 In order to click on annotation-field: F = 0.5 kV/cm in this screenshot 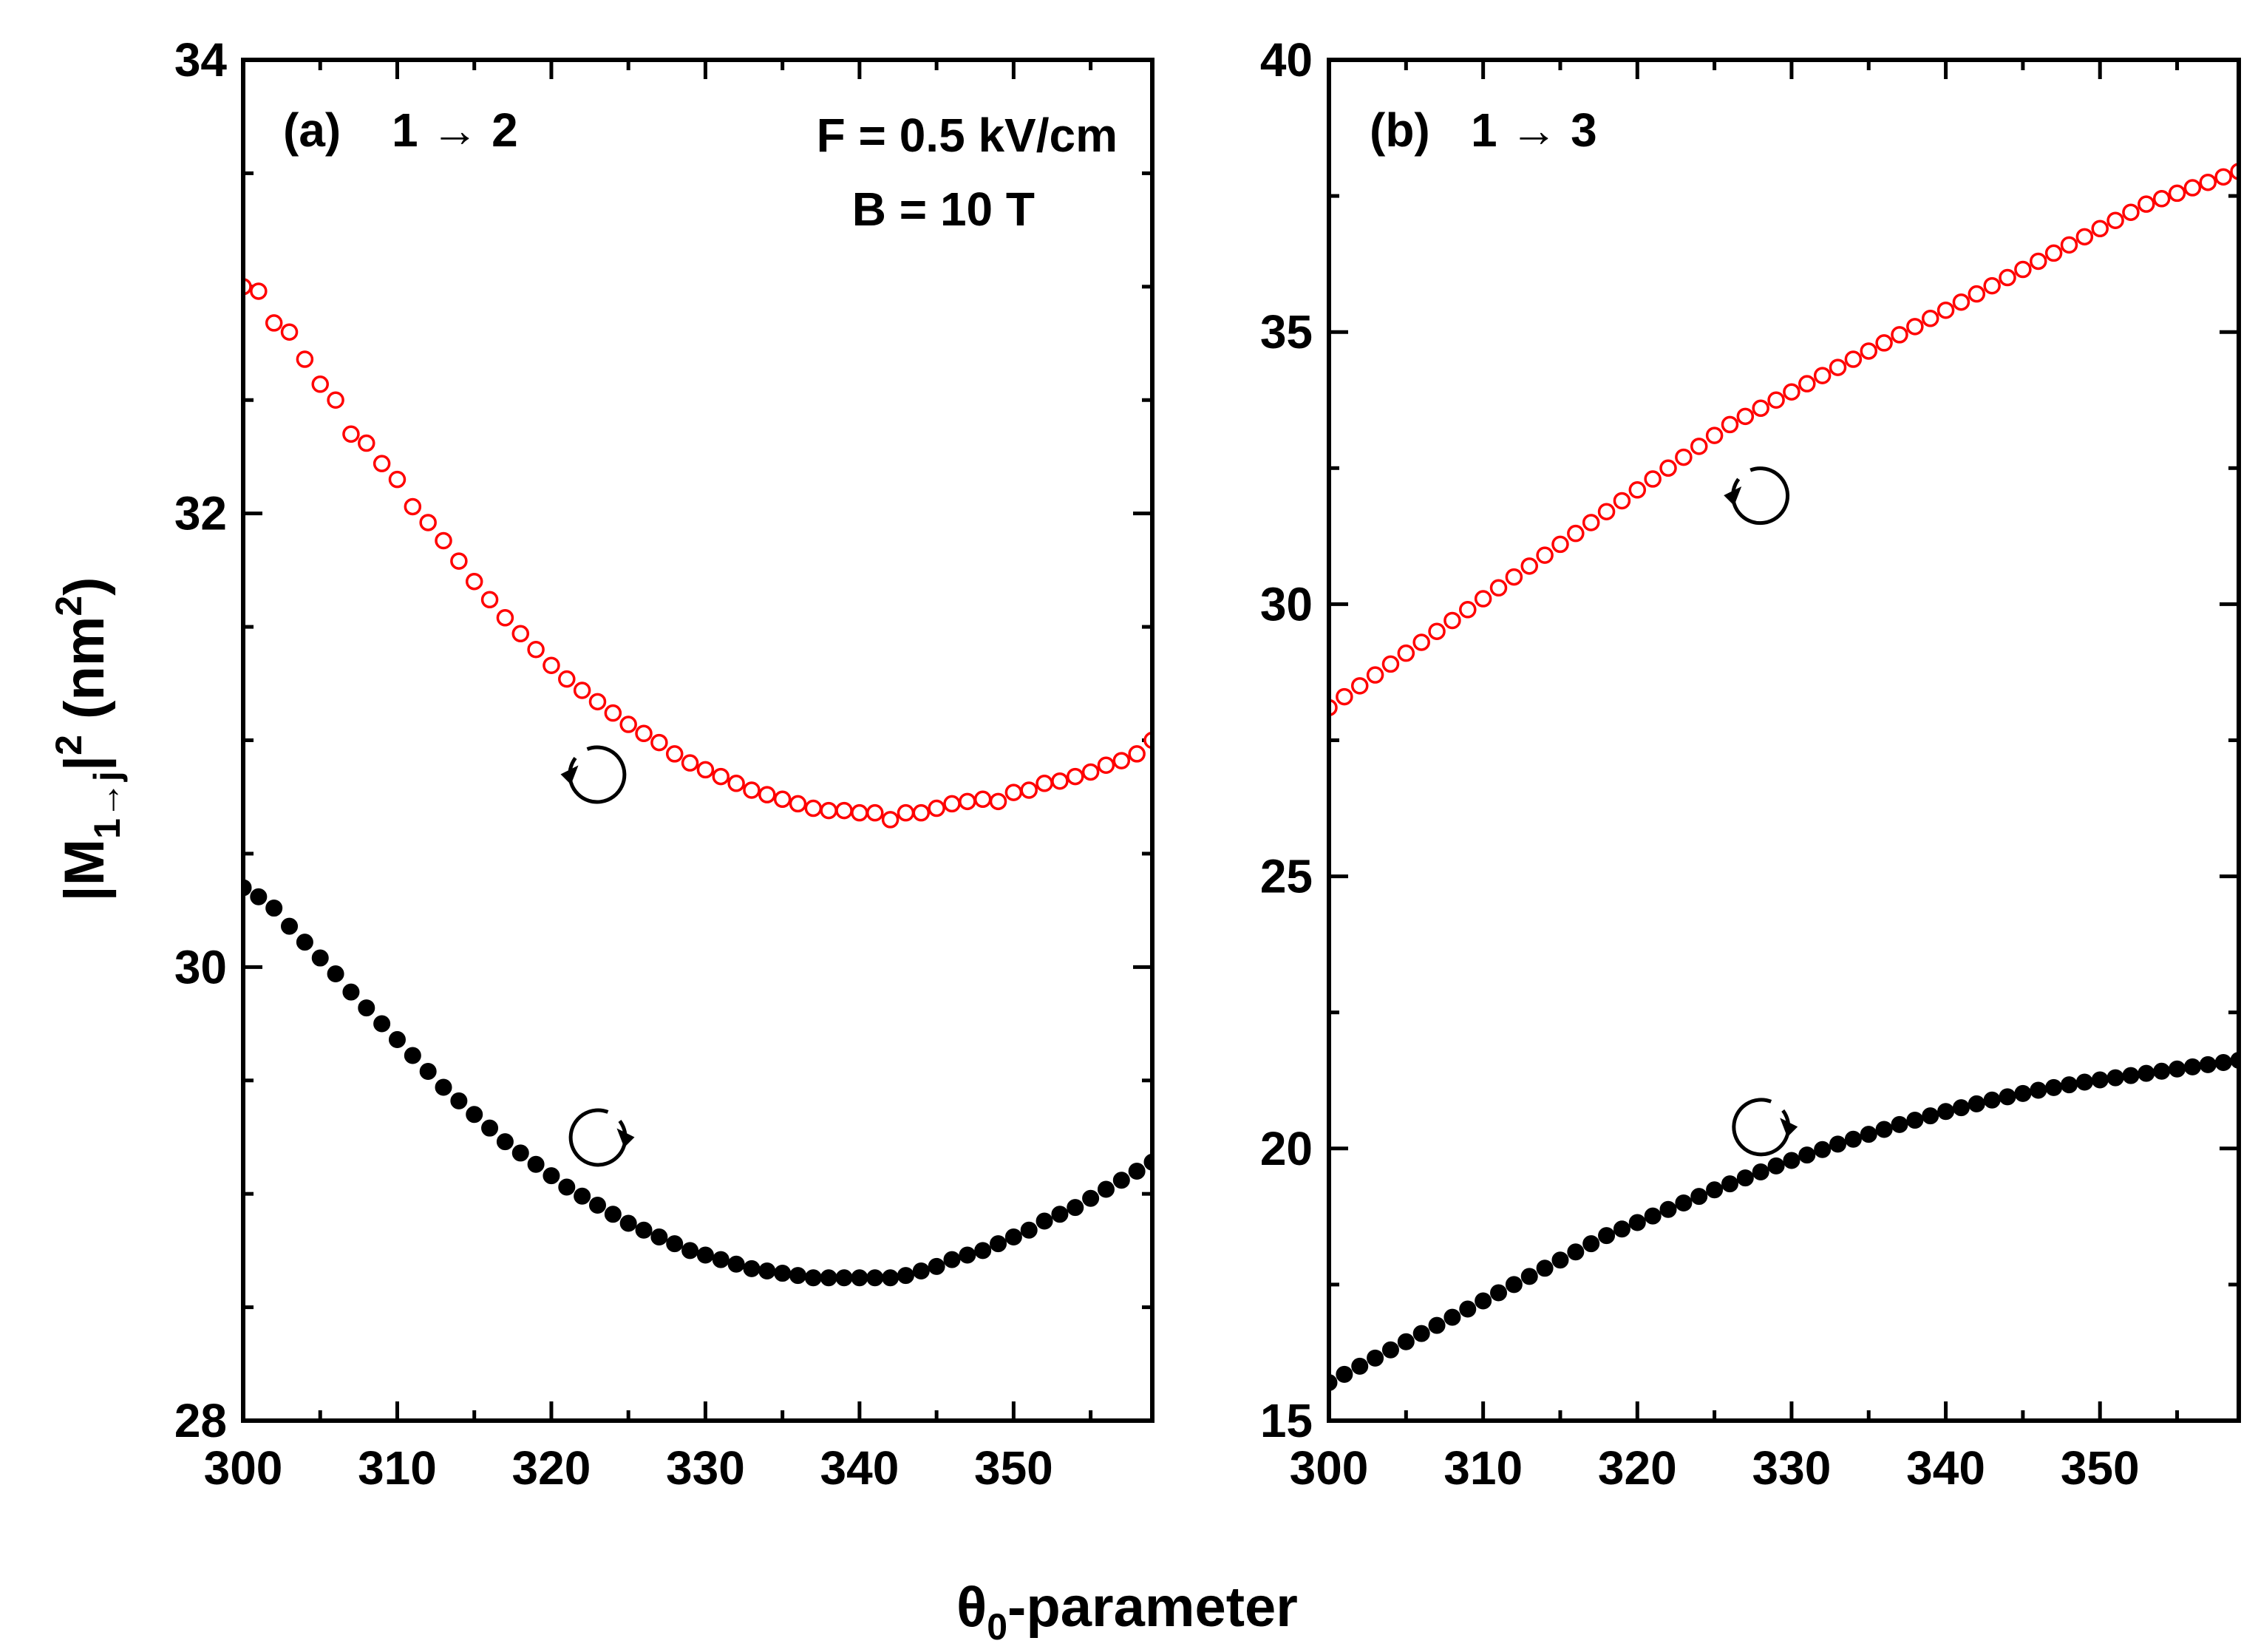, I will do `click(967, 135)`.